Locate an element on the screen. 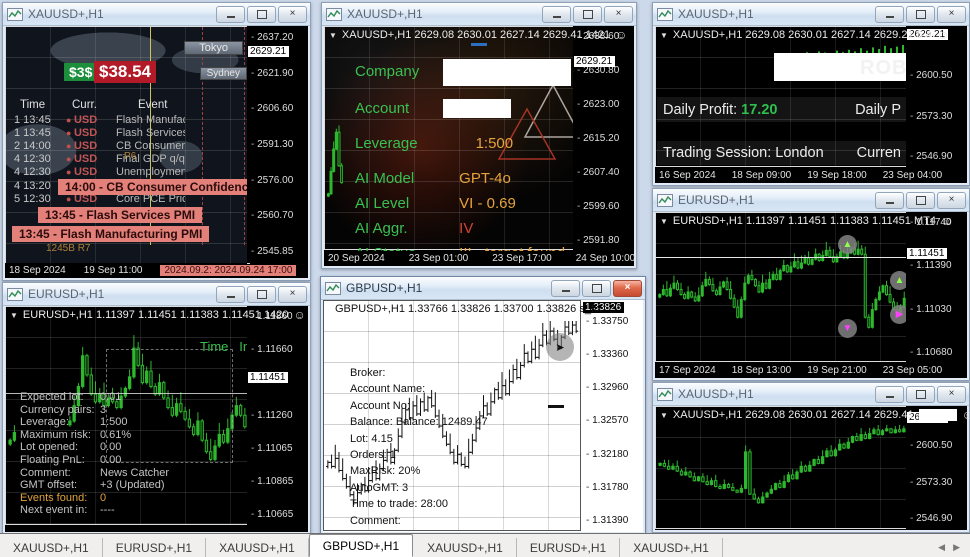 The height and width of the screenshot is (557, 970). company-label: Company is located at coordinates (387, 71).